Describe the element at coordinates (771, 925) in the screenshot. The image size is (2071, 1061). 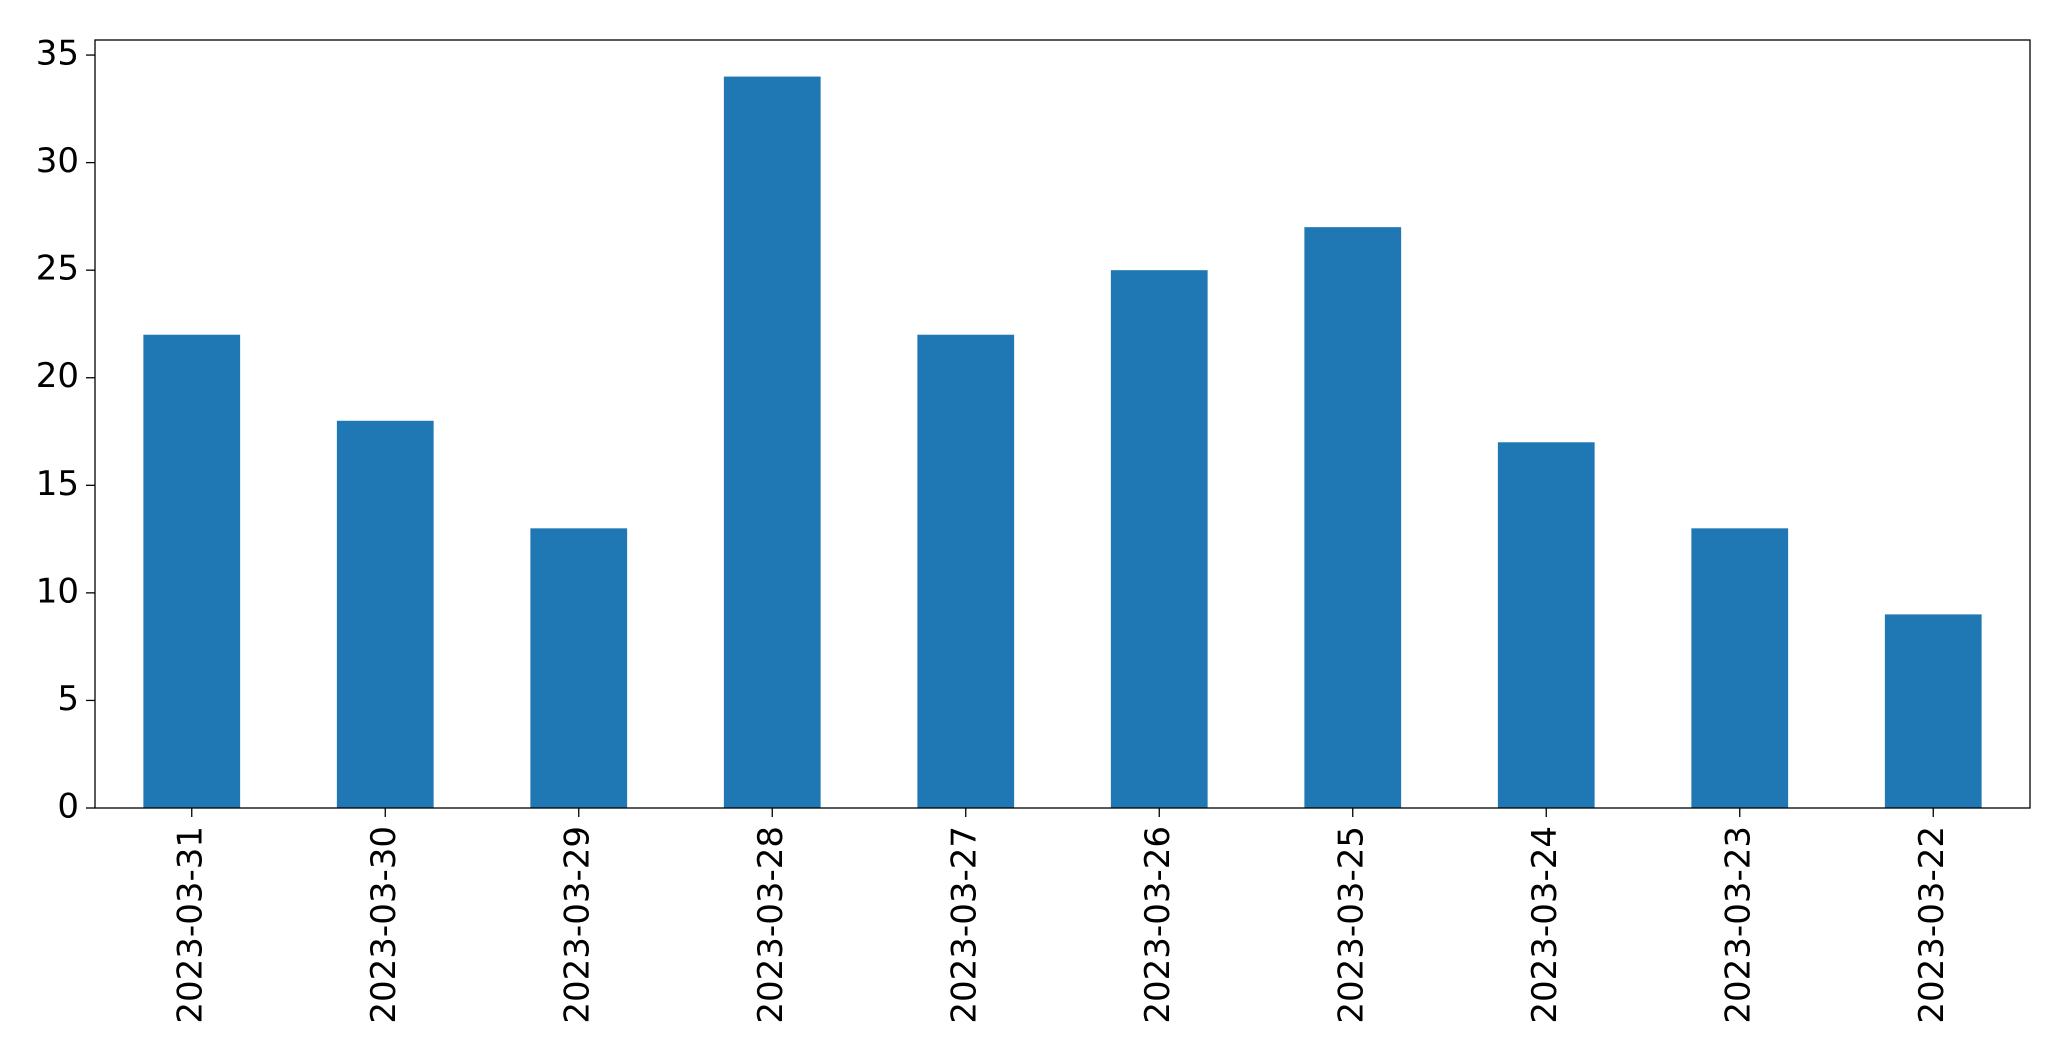
I see `x-tick-label: 2023-03-28` at that location.